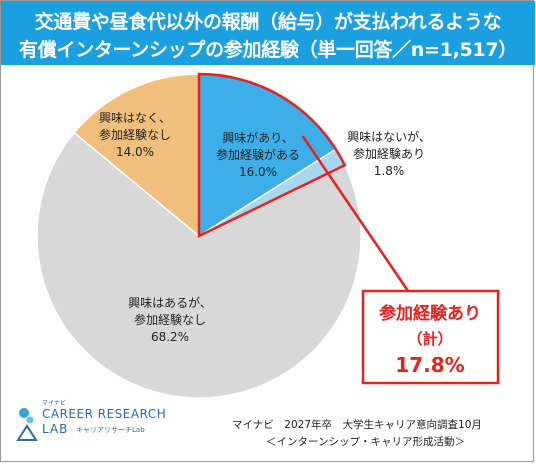 The height and width of the screenshot is (464, 536). I want to click on source-line2: ＜インターンシップ・キャリア形成活動＞, so click(365, 442).